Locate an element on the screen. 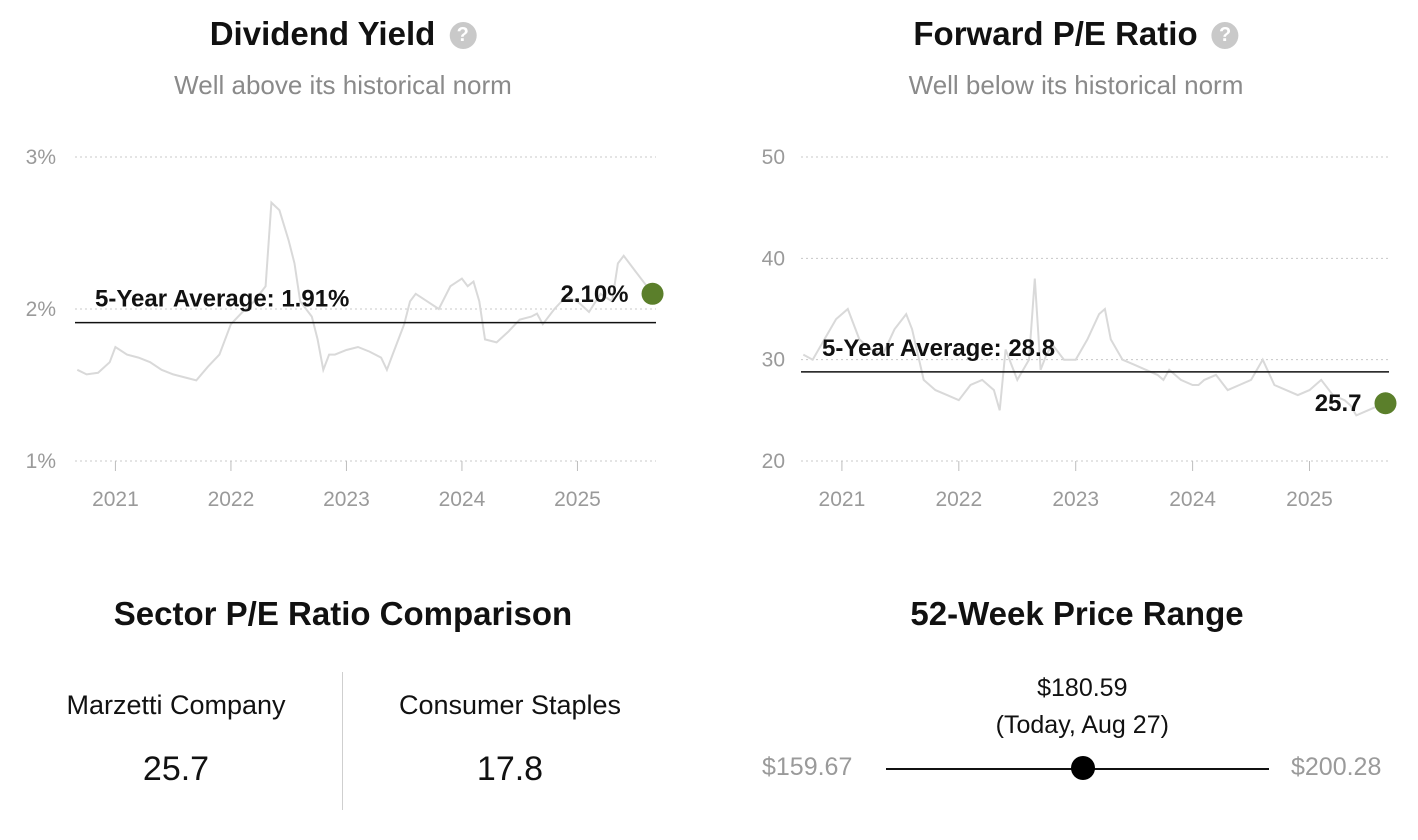  low-price: $159.67 is located at coordinates (807, 767).